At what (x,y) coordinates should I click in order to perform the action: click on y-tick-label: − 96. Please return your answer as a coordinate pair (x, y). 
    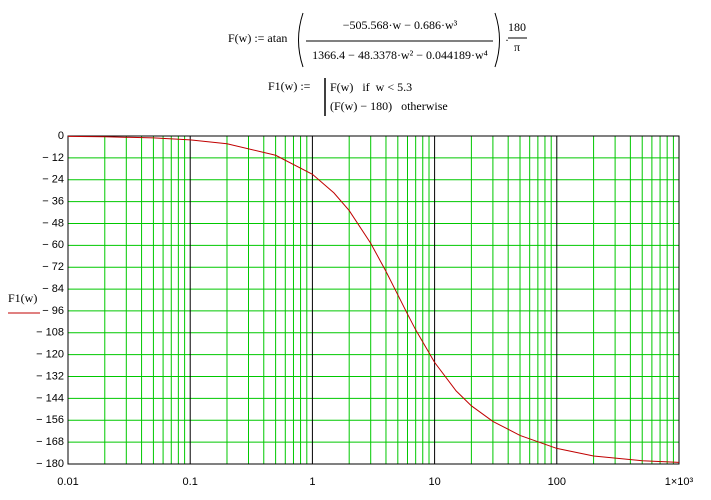
    Looking at the image, I should click on (53, 311).